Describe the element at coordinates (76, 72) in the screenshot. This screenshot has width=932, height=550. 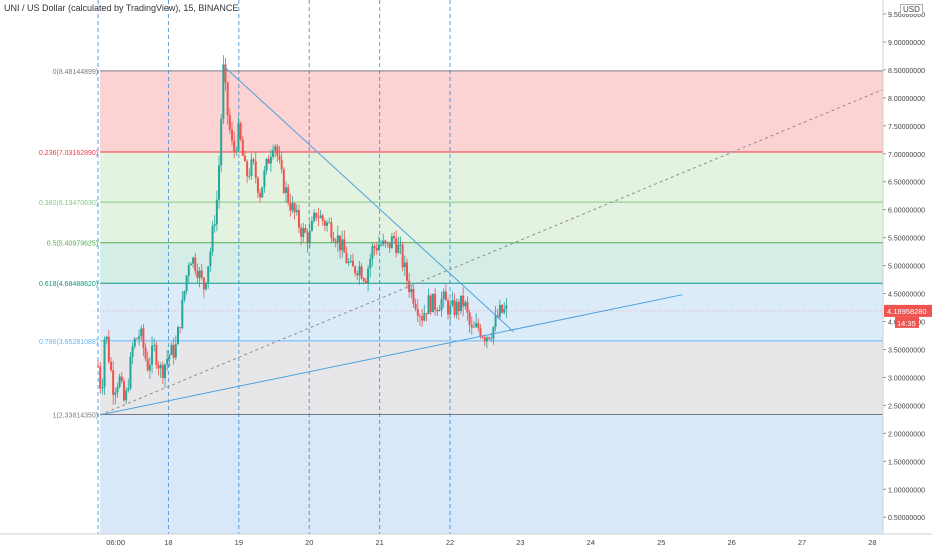
I see `fib-level-label: 0(8.48144899)` at that location.